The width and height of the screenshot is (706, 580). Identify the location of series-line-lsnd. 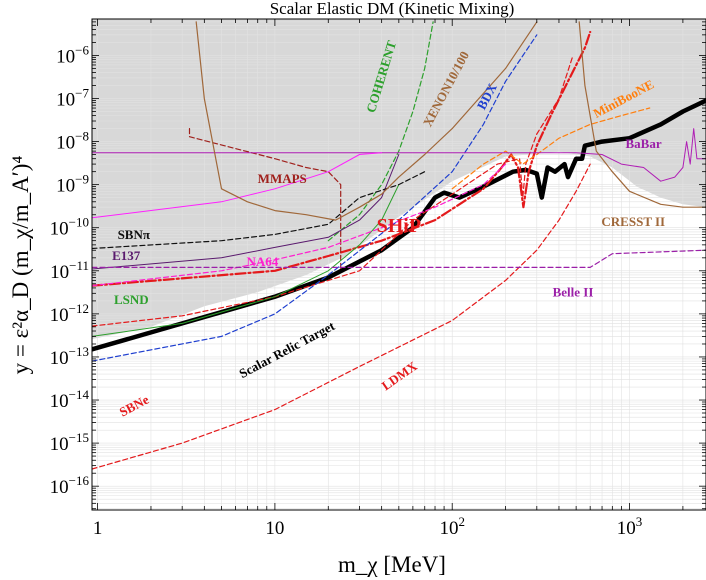
(246, 260).